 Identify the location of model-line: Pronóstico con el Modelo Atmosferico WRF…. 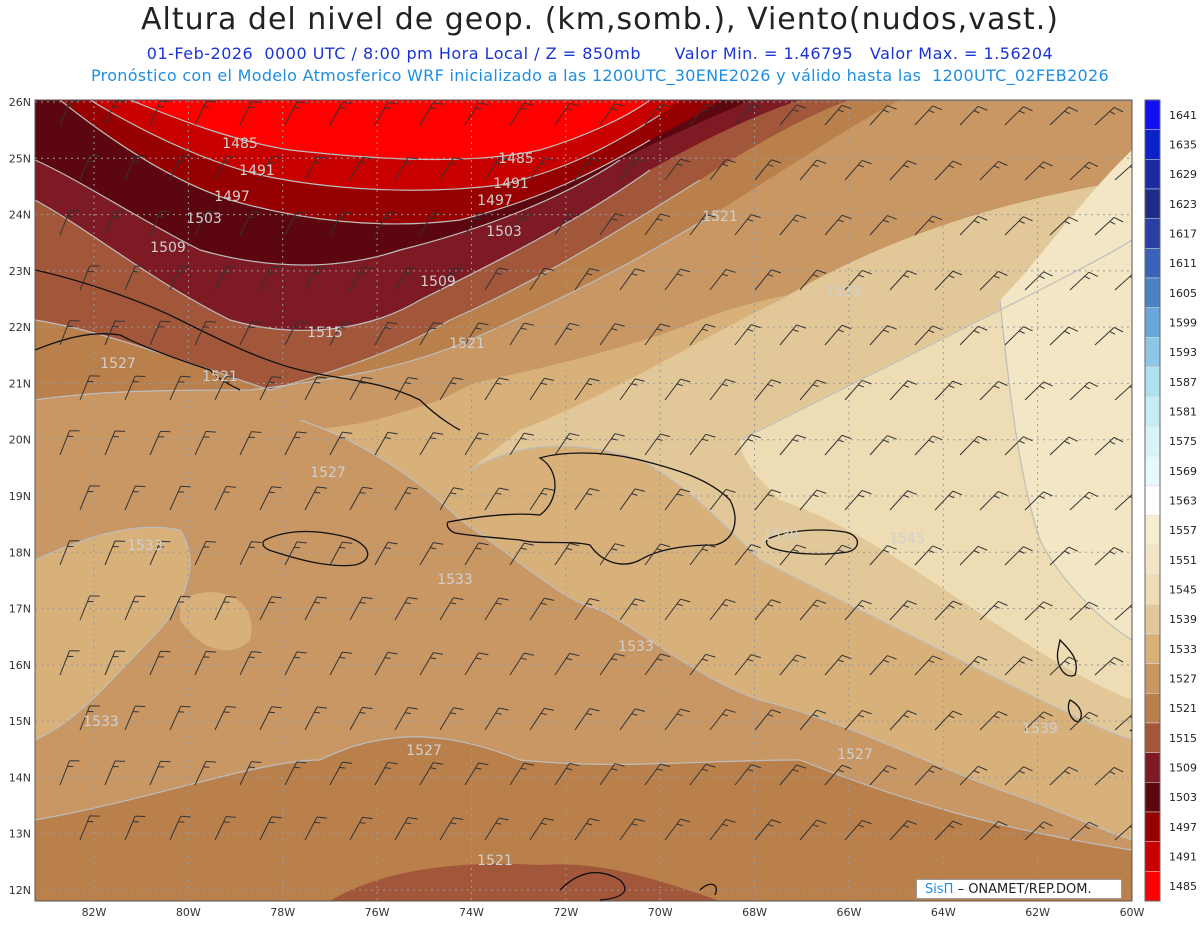
(600, 75).